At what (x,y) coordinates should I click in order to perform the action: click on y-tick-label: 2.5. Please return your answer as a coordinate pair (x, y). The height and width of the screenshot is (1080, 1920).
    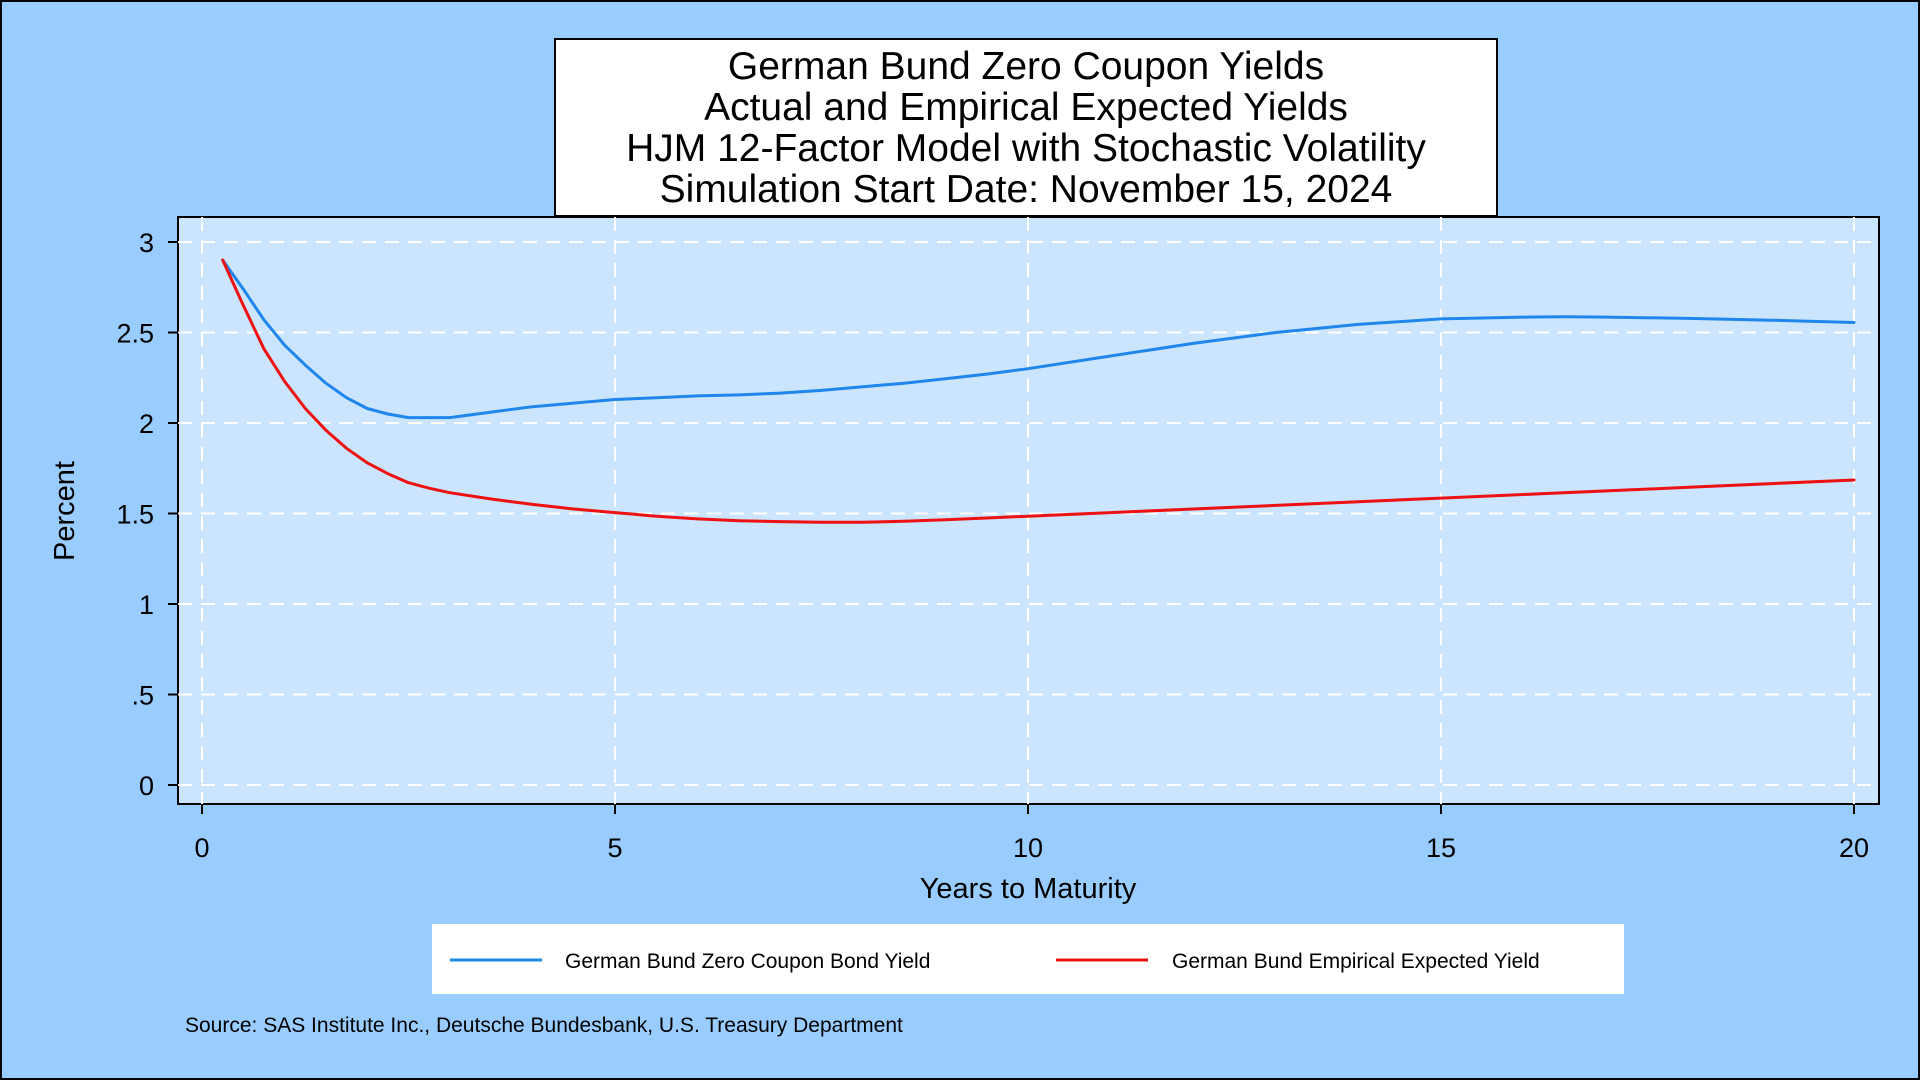
    Looking at the image, I should click on (135, 334).